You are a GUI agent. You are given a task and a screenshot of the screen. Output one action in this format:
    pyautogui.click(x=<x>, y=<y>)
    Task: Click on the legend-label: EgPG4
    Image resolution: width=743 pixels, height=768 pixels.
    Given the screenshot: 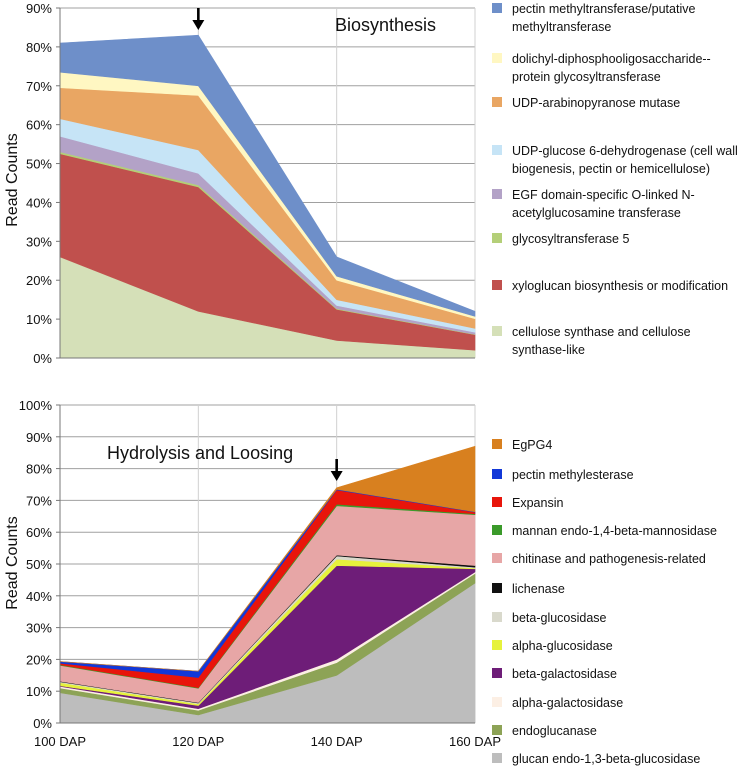 What is the action you would take?
    pyautogui.click(x=532, y=445)
    